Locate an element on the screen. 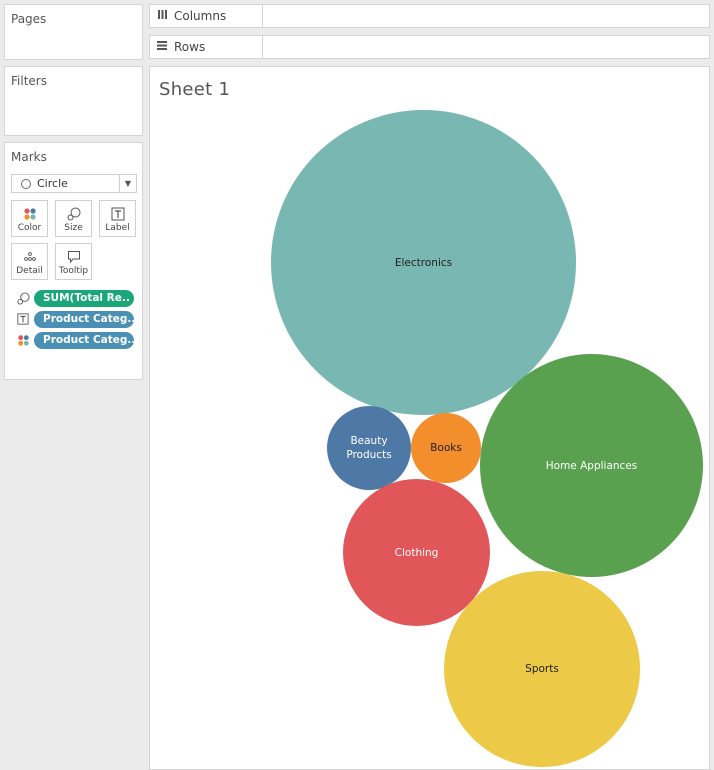 The width and height of the screenshot is (714, 770). bubble-label: Sports is located at coordinates (542, 669).